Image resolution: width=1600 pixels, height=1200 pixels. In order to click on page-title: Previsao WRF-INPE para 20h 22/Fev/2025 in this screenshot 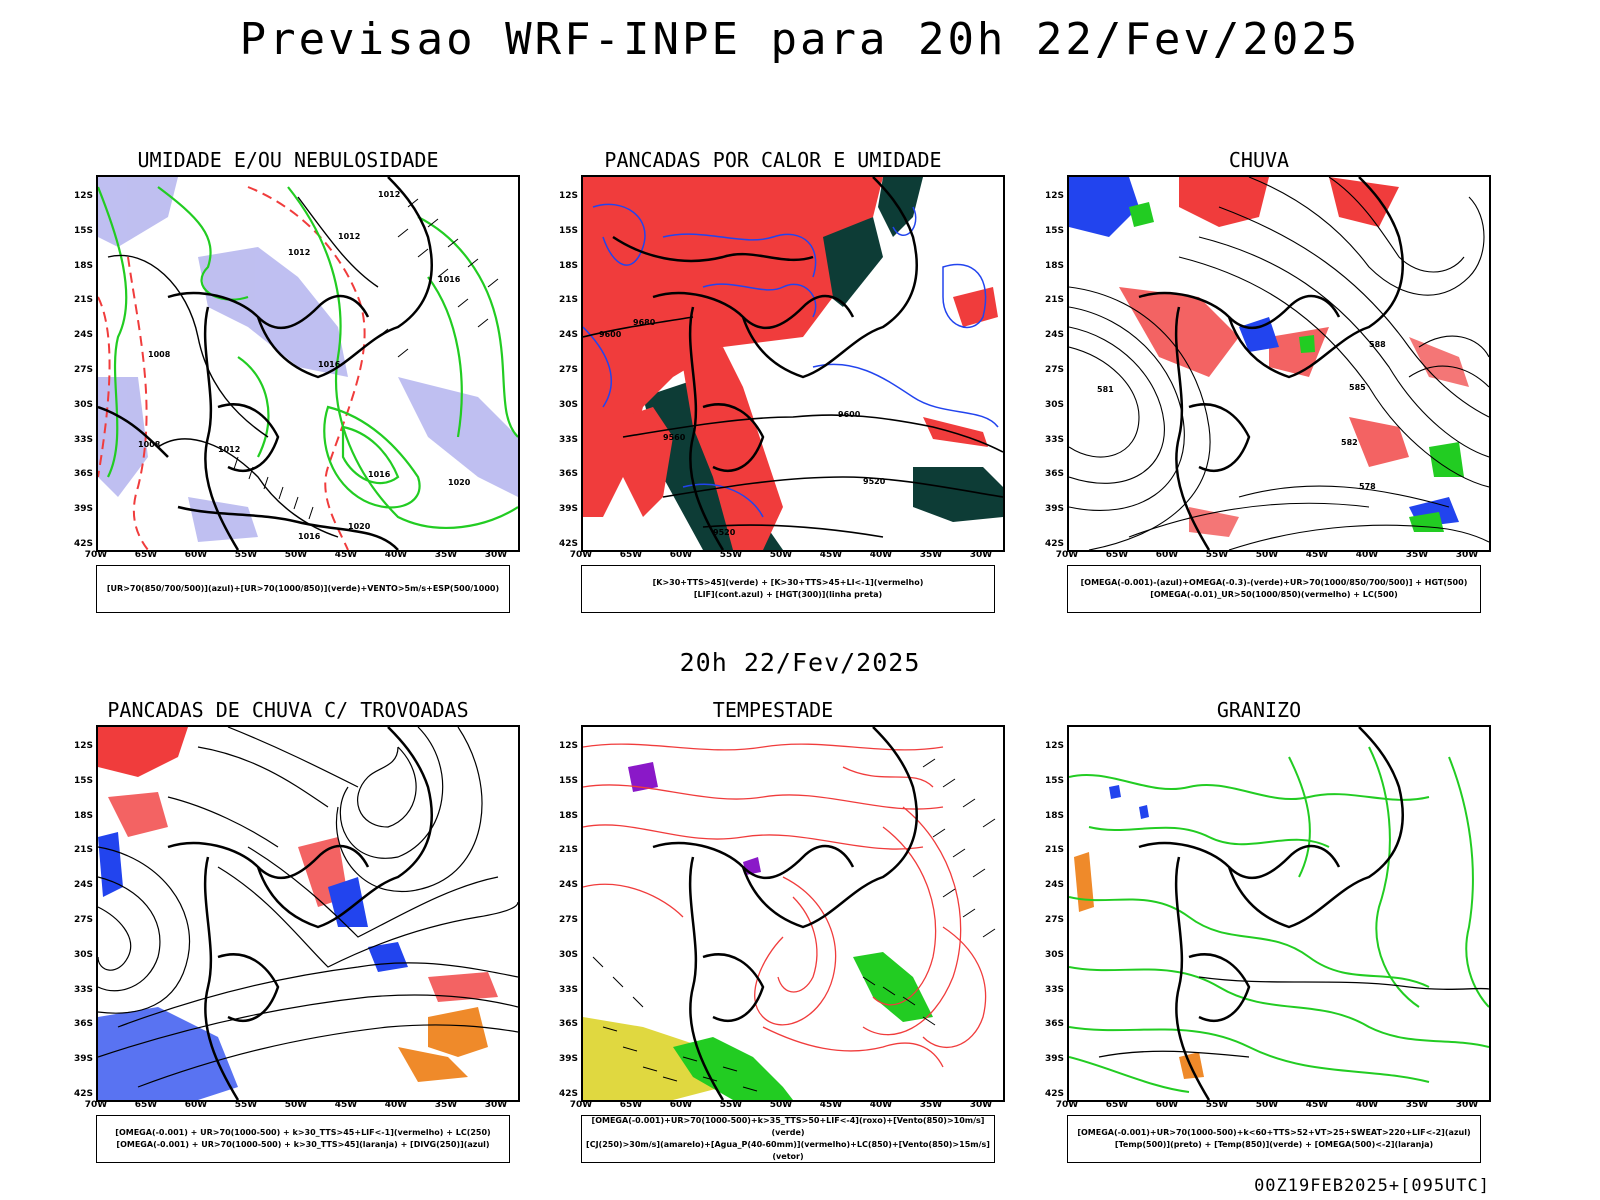, I will do `click(800, 39)`.